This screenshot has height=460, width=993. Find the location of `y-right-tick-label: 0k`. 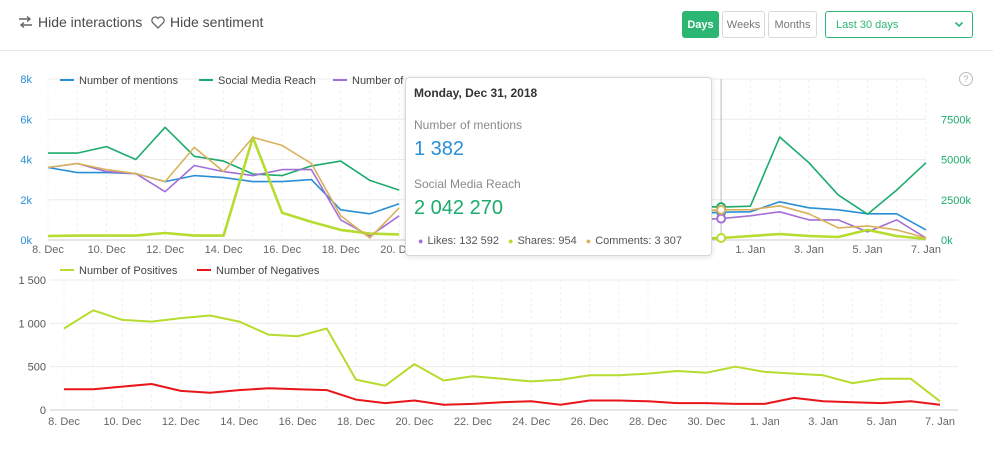

y-right-tick-label: 0k is located at coordinates (947, 241).